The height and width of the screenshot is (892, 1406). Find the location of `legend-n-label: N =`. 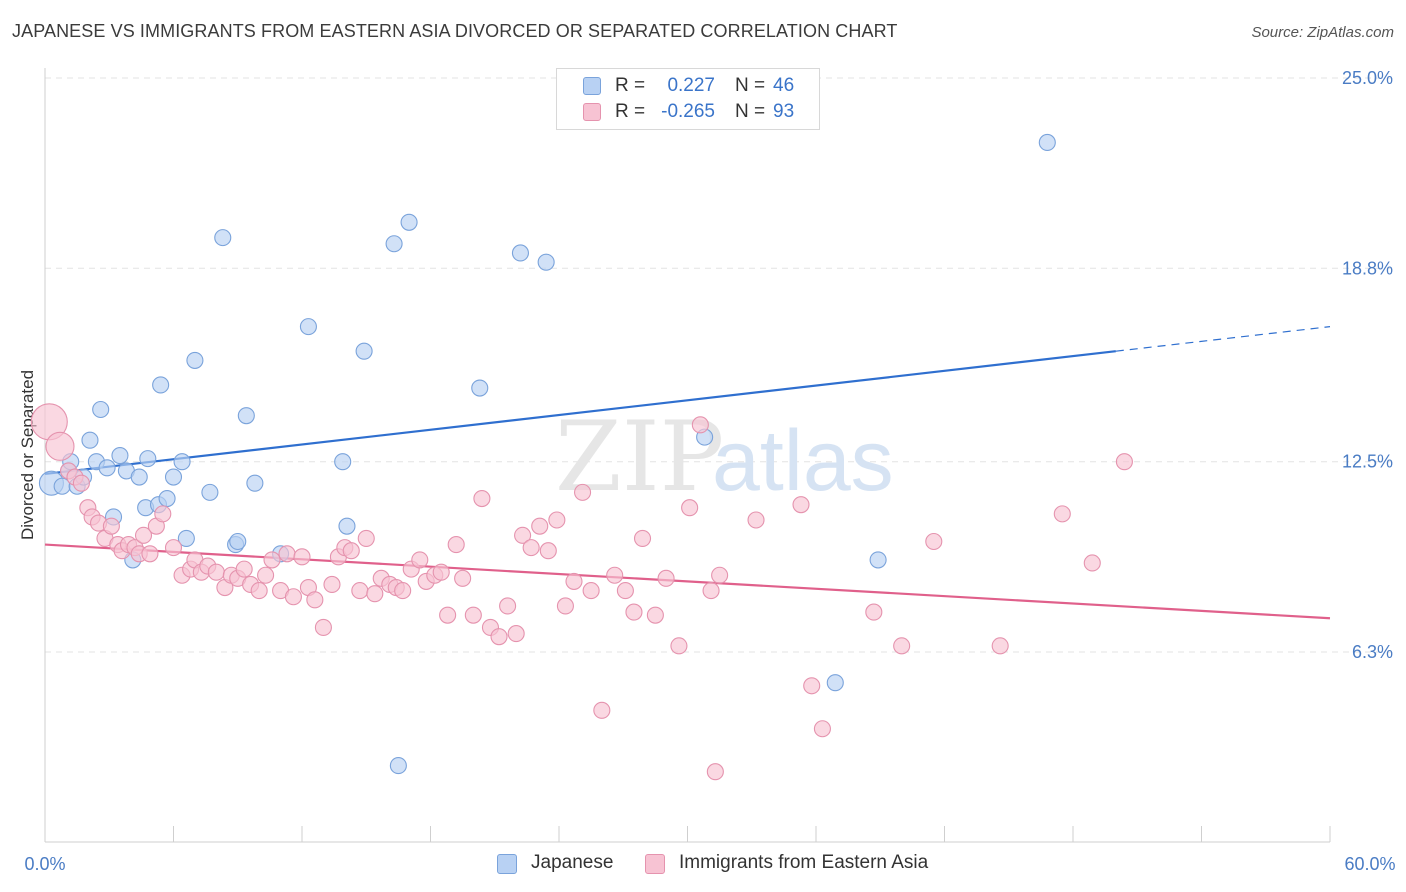

legend-n-label: N = is located at coordinates (750, 85).